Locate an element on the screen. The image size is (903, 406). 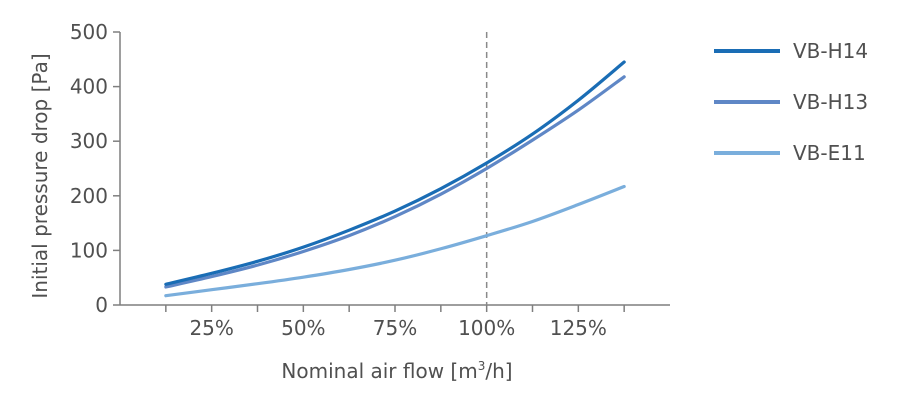
legend-label-vb-h13: VB-H13 is located at coordinates (830, 102).